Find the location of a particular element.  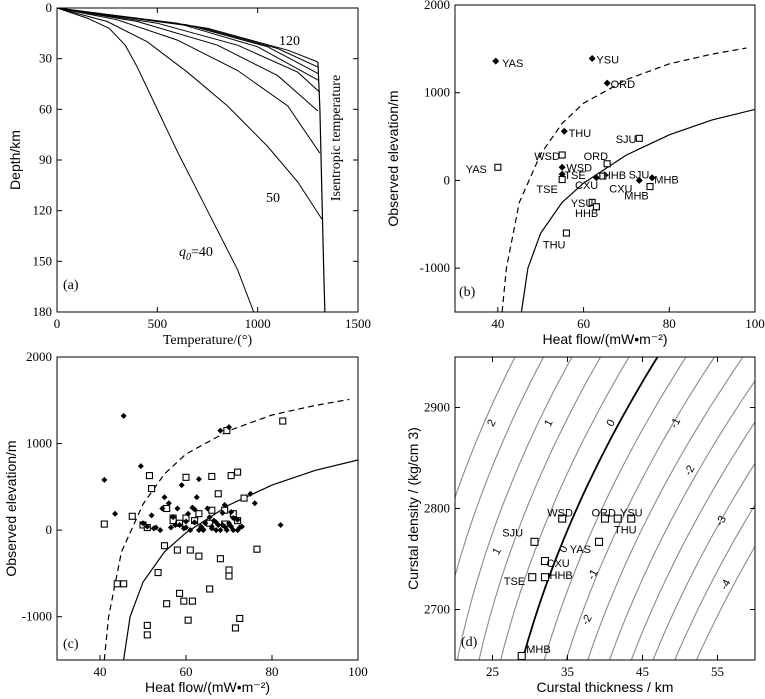

geotherm-q50 is located at coordinates (190, 114).